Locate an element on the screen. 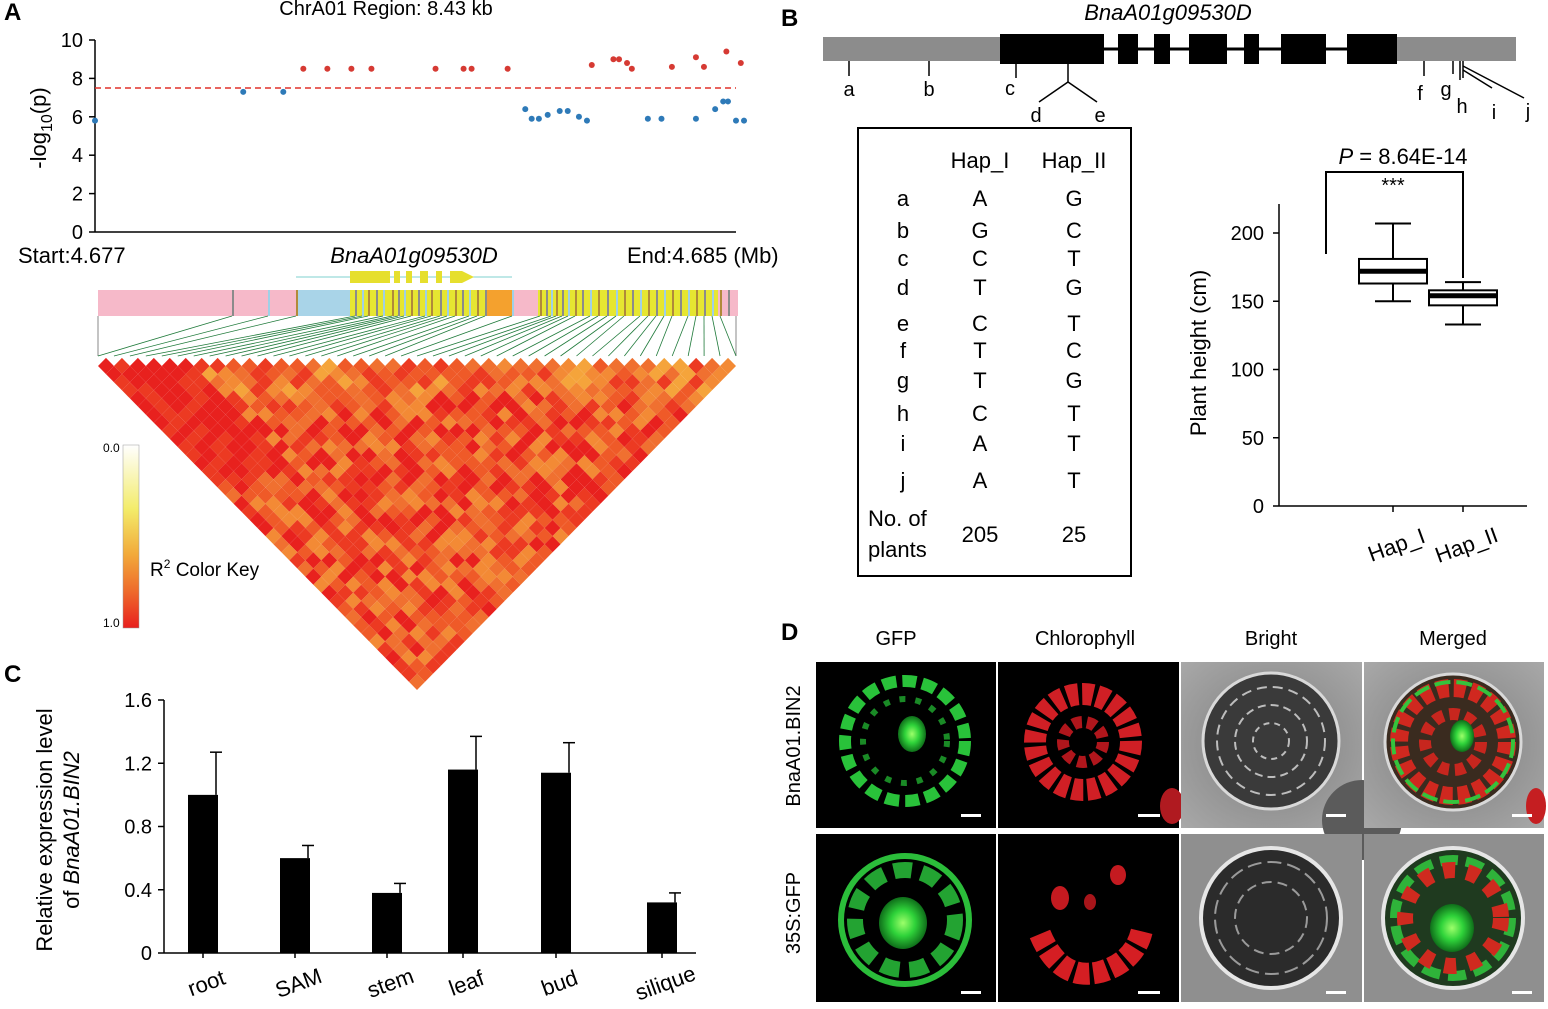 Image resolution: width=1548 pixels, height=1009 pixels. hap1-allele: A is located at coordinates (980, 443).